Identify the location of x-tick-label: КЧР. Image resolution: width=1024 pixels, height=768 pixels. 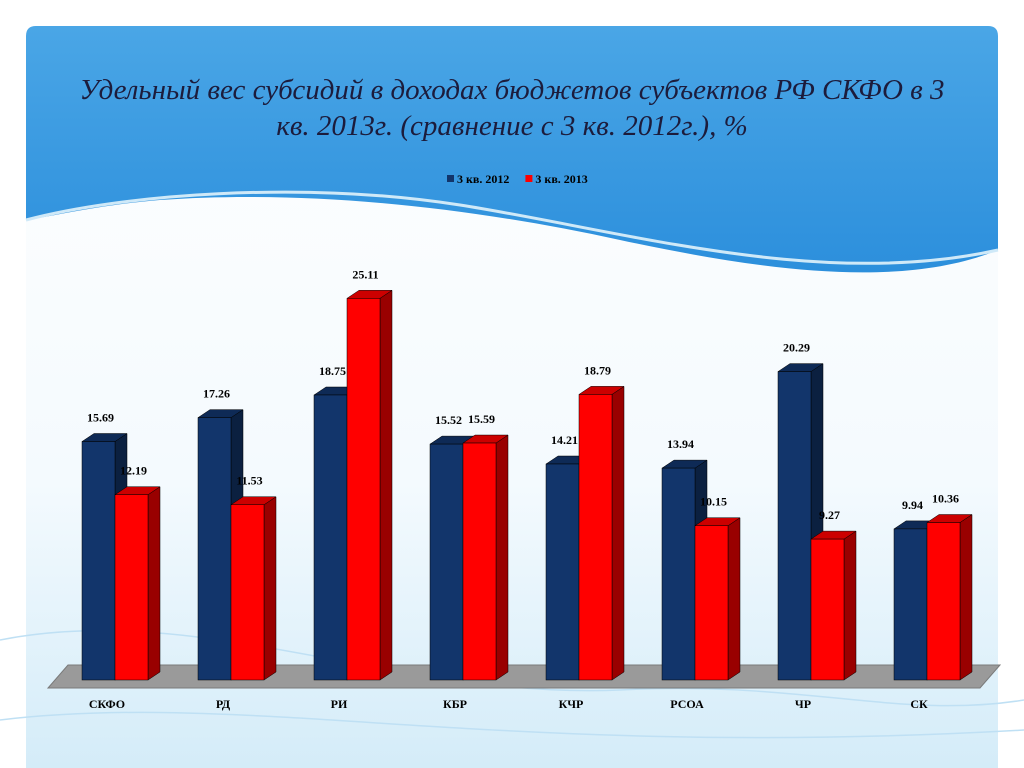
(571, 704).